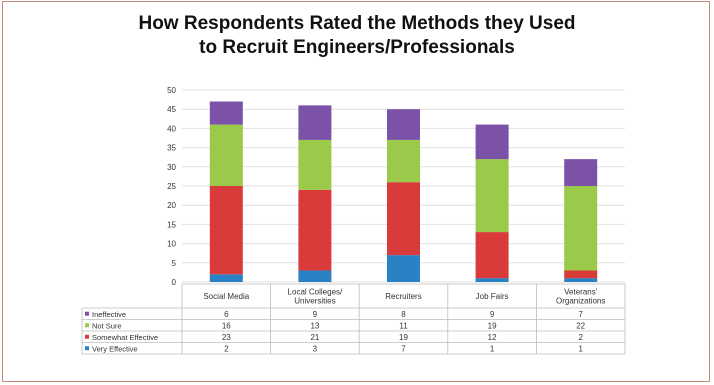 The image size is (714, 385). Describe the element at coordinates (314, 337) in the screenshot. I see `data-table-value: 21` at that location.